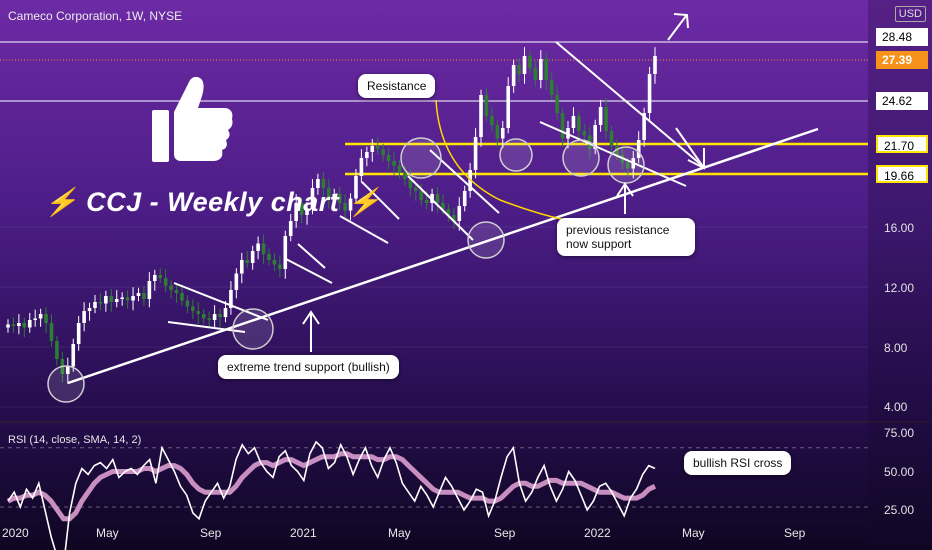 The width and height of the screenshot is (932, 550). Describe the element at coordinates (902, 60) in the screenshot. I see `price-tag: 27.39` at that location.